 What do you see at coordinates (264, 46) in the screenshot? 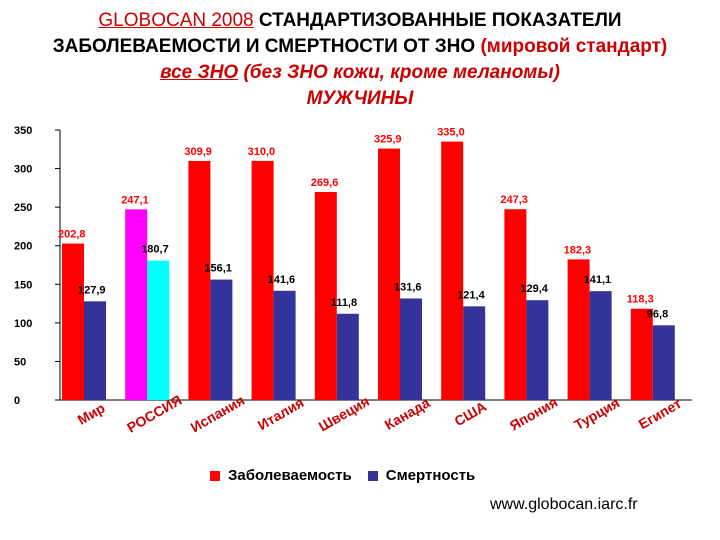
I see `title-line2-text: ЗАБОЛЕВАЕМОСТИ И СМЕРТНОСТИ ОТ ЗНО` at bounding box center [264, 46].